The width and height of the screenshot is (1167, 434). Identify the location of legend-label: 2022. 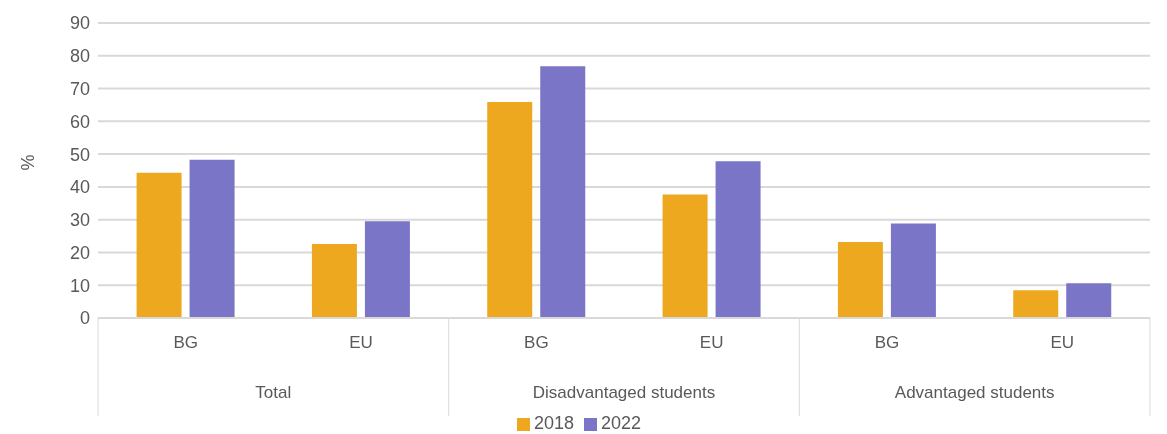
(621, 423).